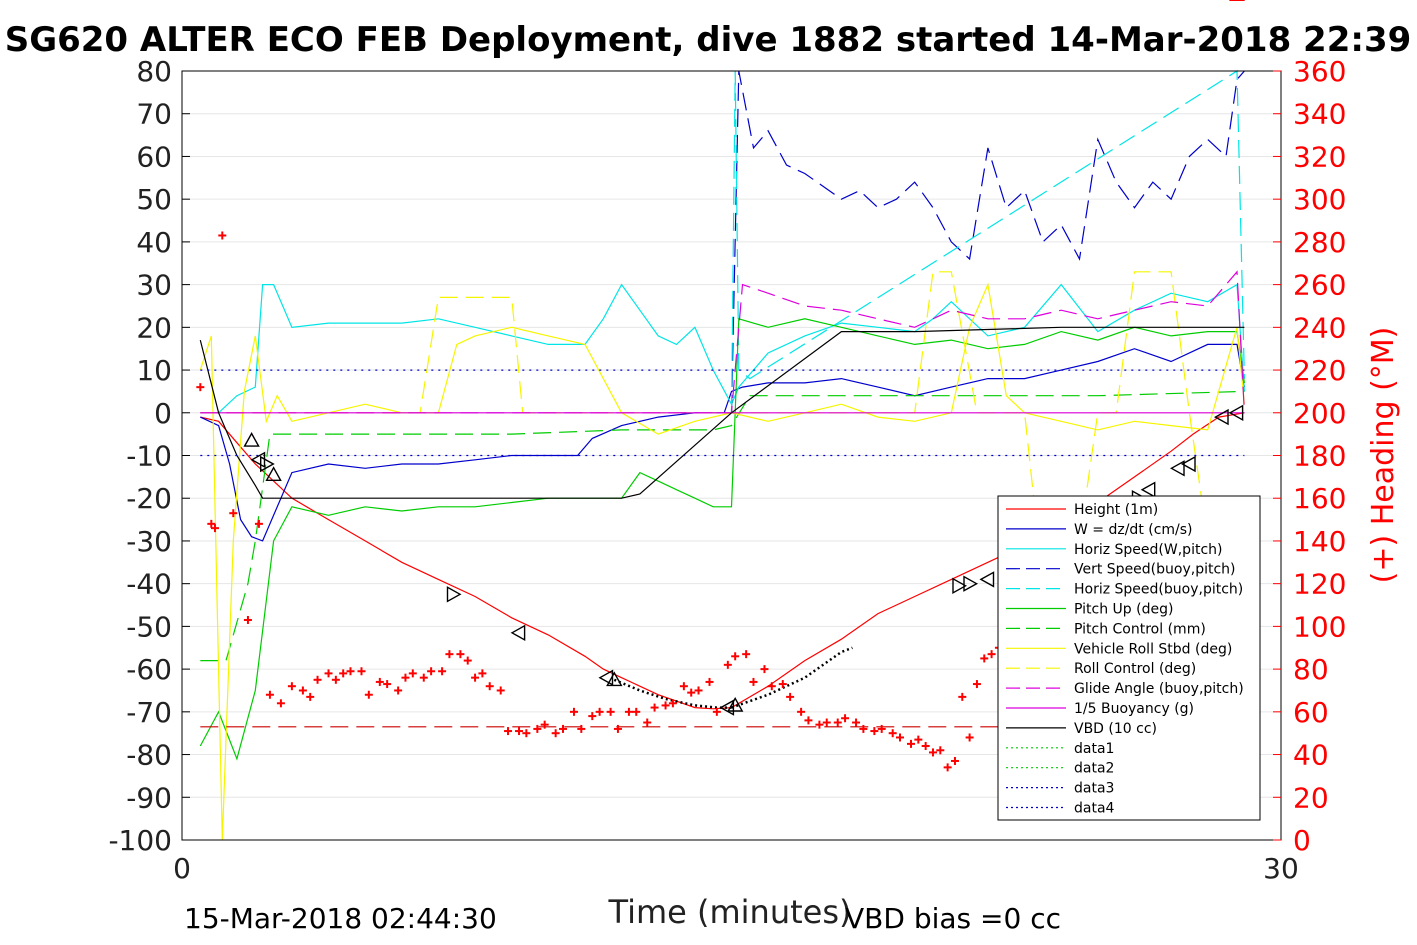  What do you see at coordinates (1319, 327) in the screenshot?
I see `y-right-tick-label: 240` at bounding box center [1319, 327].